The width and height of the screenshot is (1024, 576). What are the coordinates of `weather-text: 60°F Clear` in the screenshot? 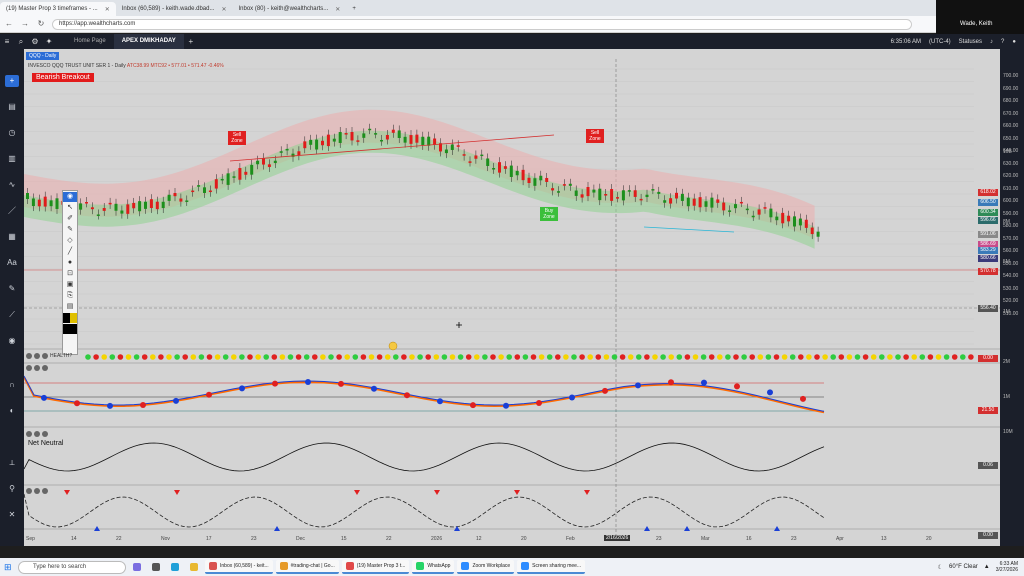 It's located at (963, 567).